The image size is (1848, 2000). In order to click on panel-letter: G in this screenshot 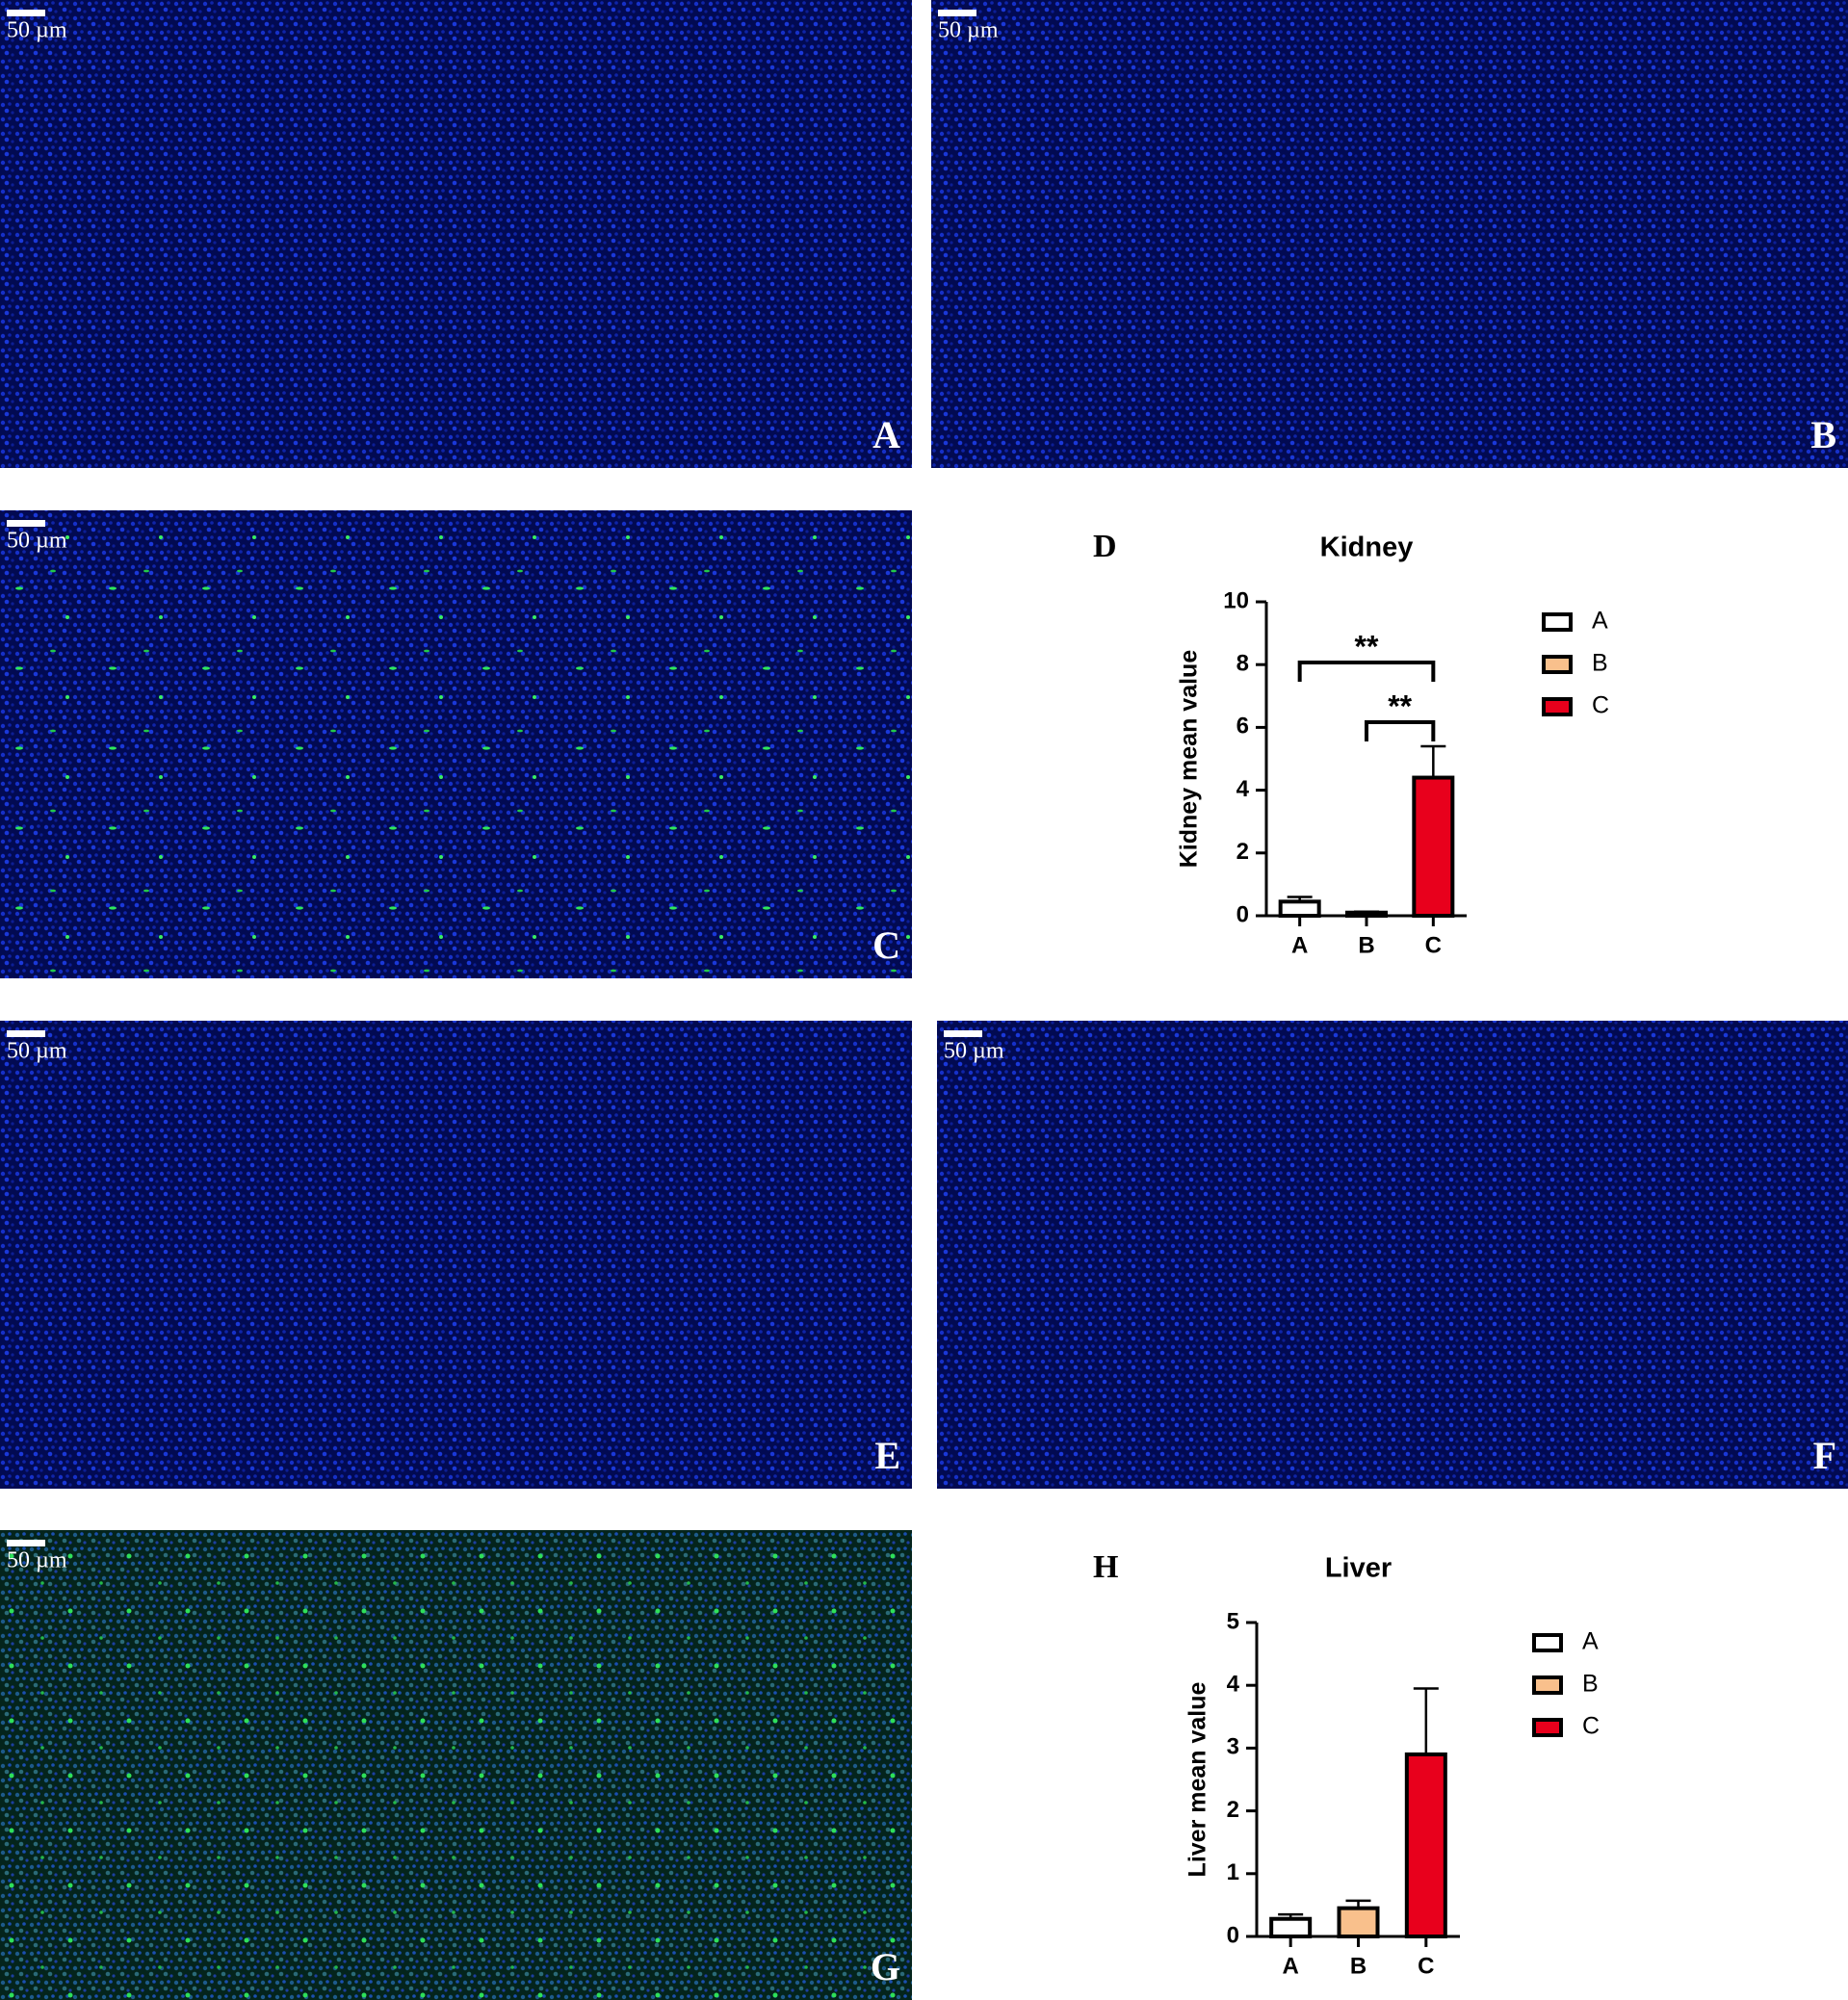, I will do `click(885, 1966)`.